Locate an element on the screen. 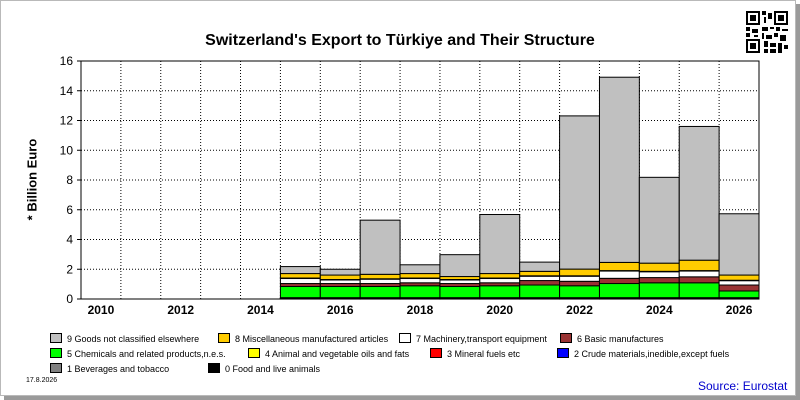 Image resolution: width=800 pixels, height=400 pixels. legend-label: 2 Crude materials,inedible,except fuels is located at coordinates (652, 354).